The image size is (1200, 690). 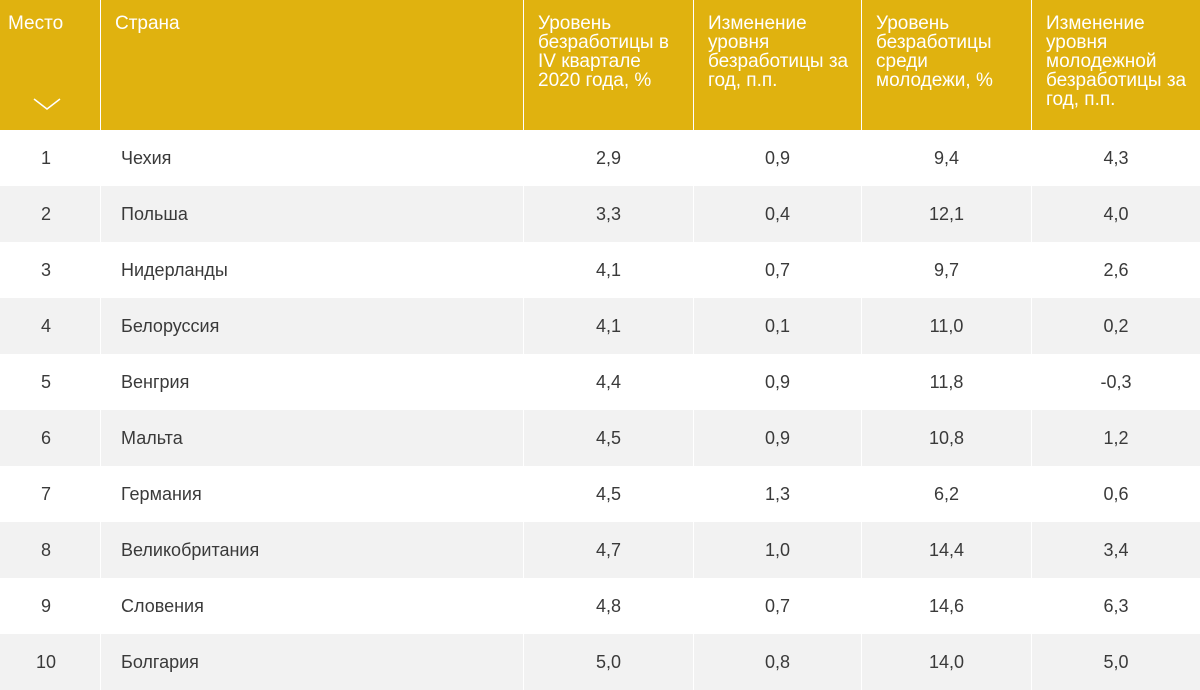 What do you see at coordinates (311, 550) in the screenshot?
I see `cell-country: Великобритания` at bounding box center [311, 550].